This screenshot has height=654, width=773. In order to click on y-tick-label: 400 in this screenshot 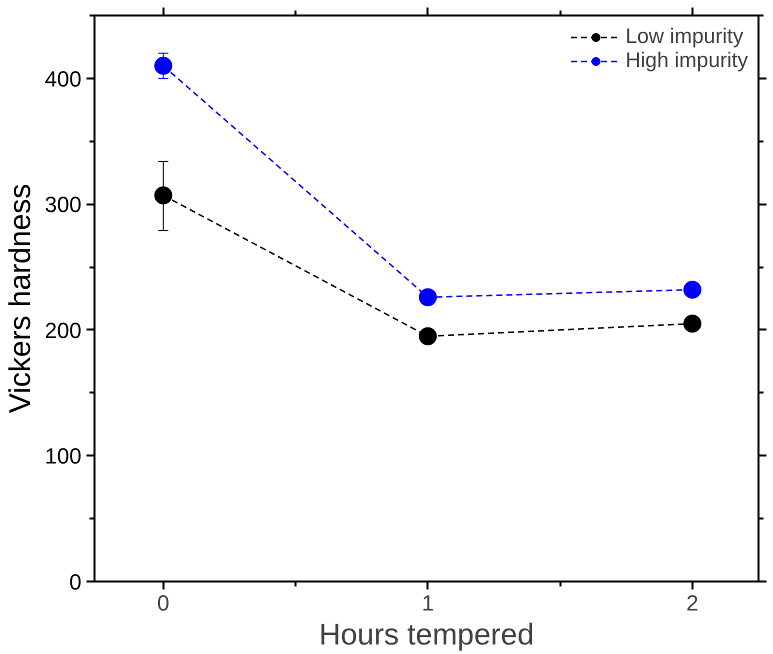, I will do `click(63, 79)`.